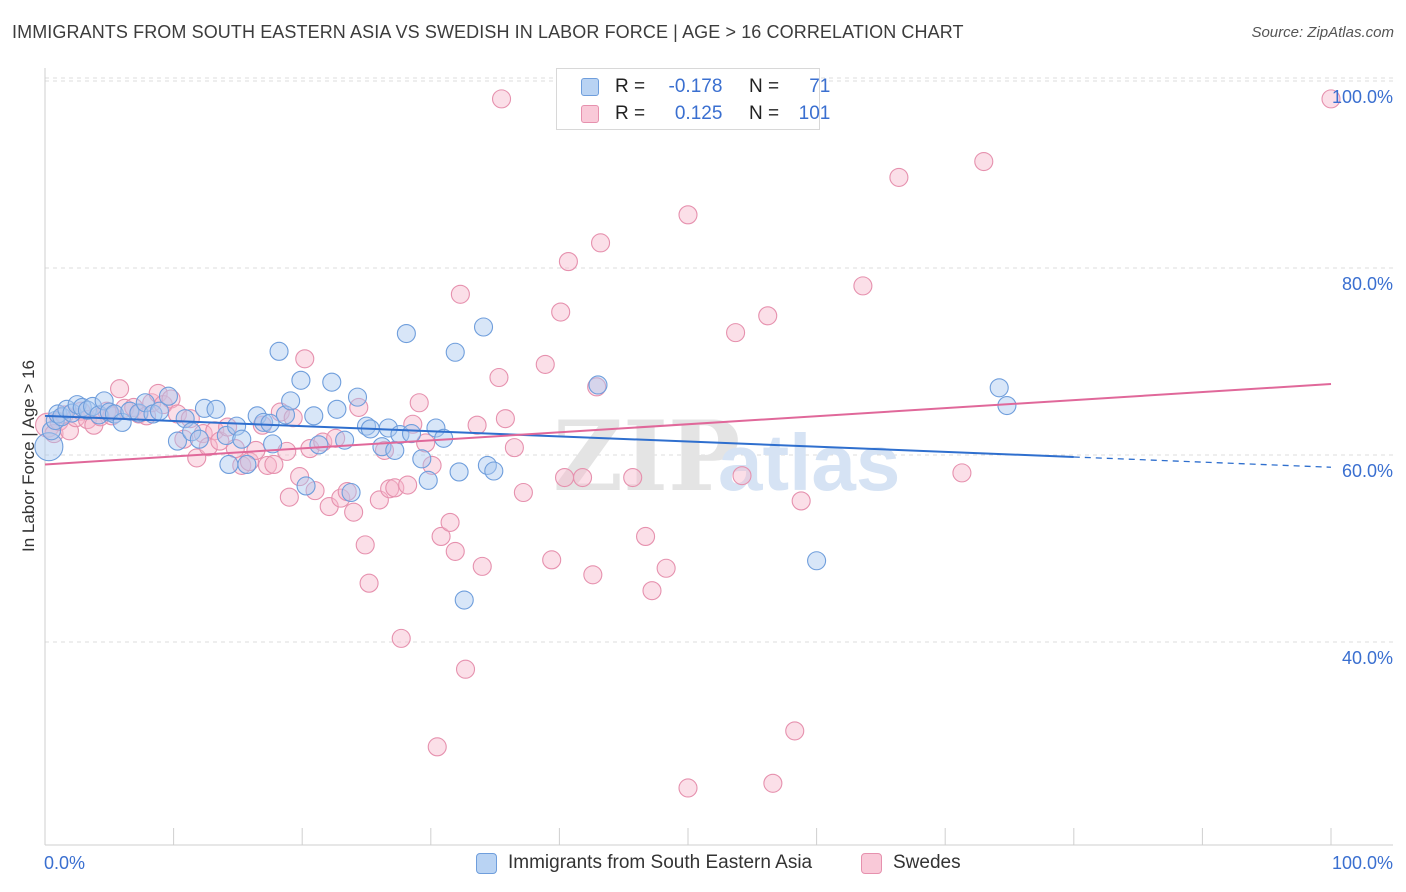  What do you see at coordinates (722, 87) in the screenshot?
I see `legend-text: R = -0.178 N = 71` at bounding box center [722, 87].